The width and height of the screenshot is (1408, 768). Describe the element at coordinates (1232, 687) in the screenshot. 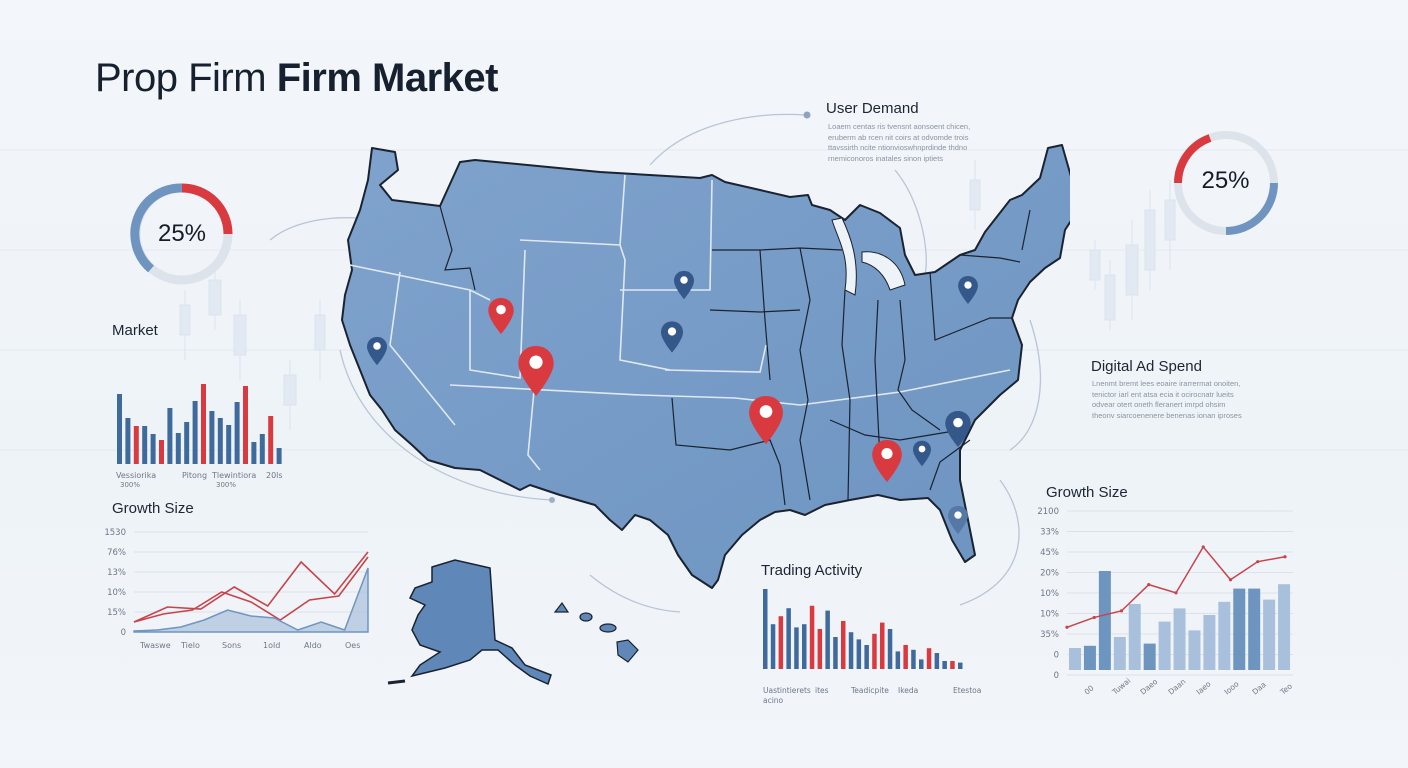

I see `x-tick: Iooo` at that location.